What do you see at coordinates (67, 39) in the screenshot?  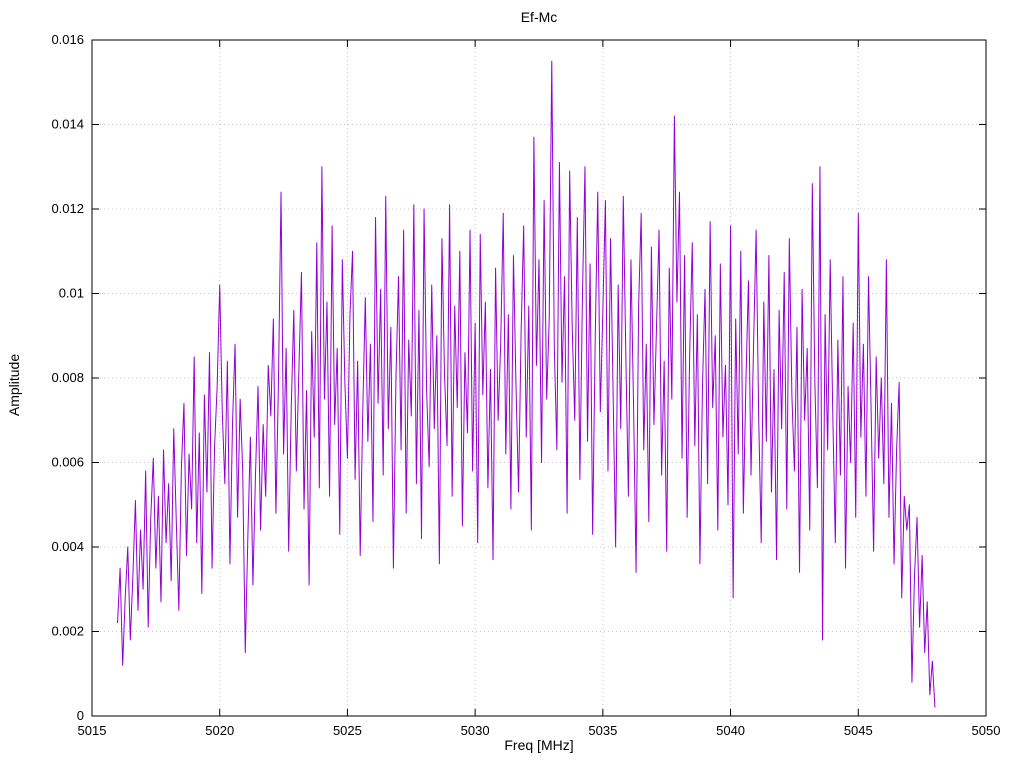 I see `y-tick-label: 0.016` at bounding box center [67, 39].